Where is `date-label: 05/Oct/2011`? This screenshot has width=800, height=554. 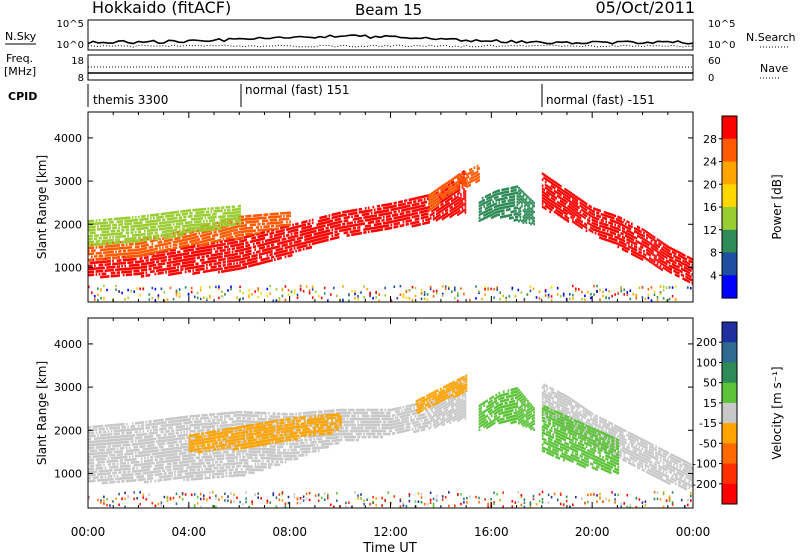
date-label: 05/Oct/2011 is located at coordinates (645, 8).